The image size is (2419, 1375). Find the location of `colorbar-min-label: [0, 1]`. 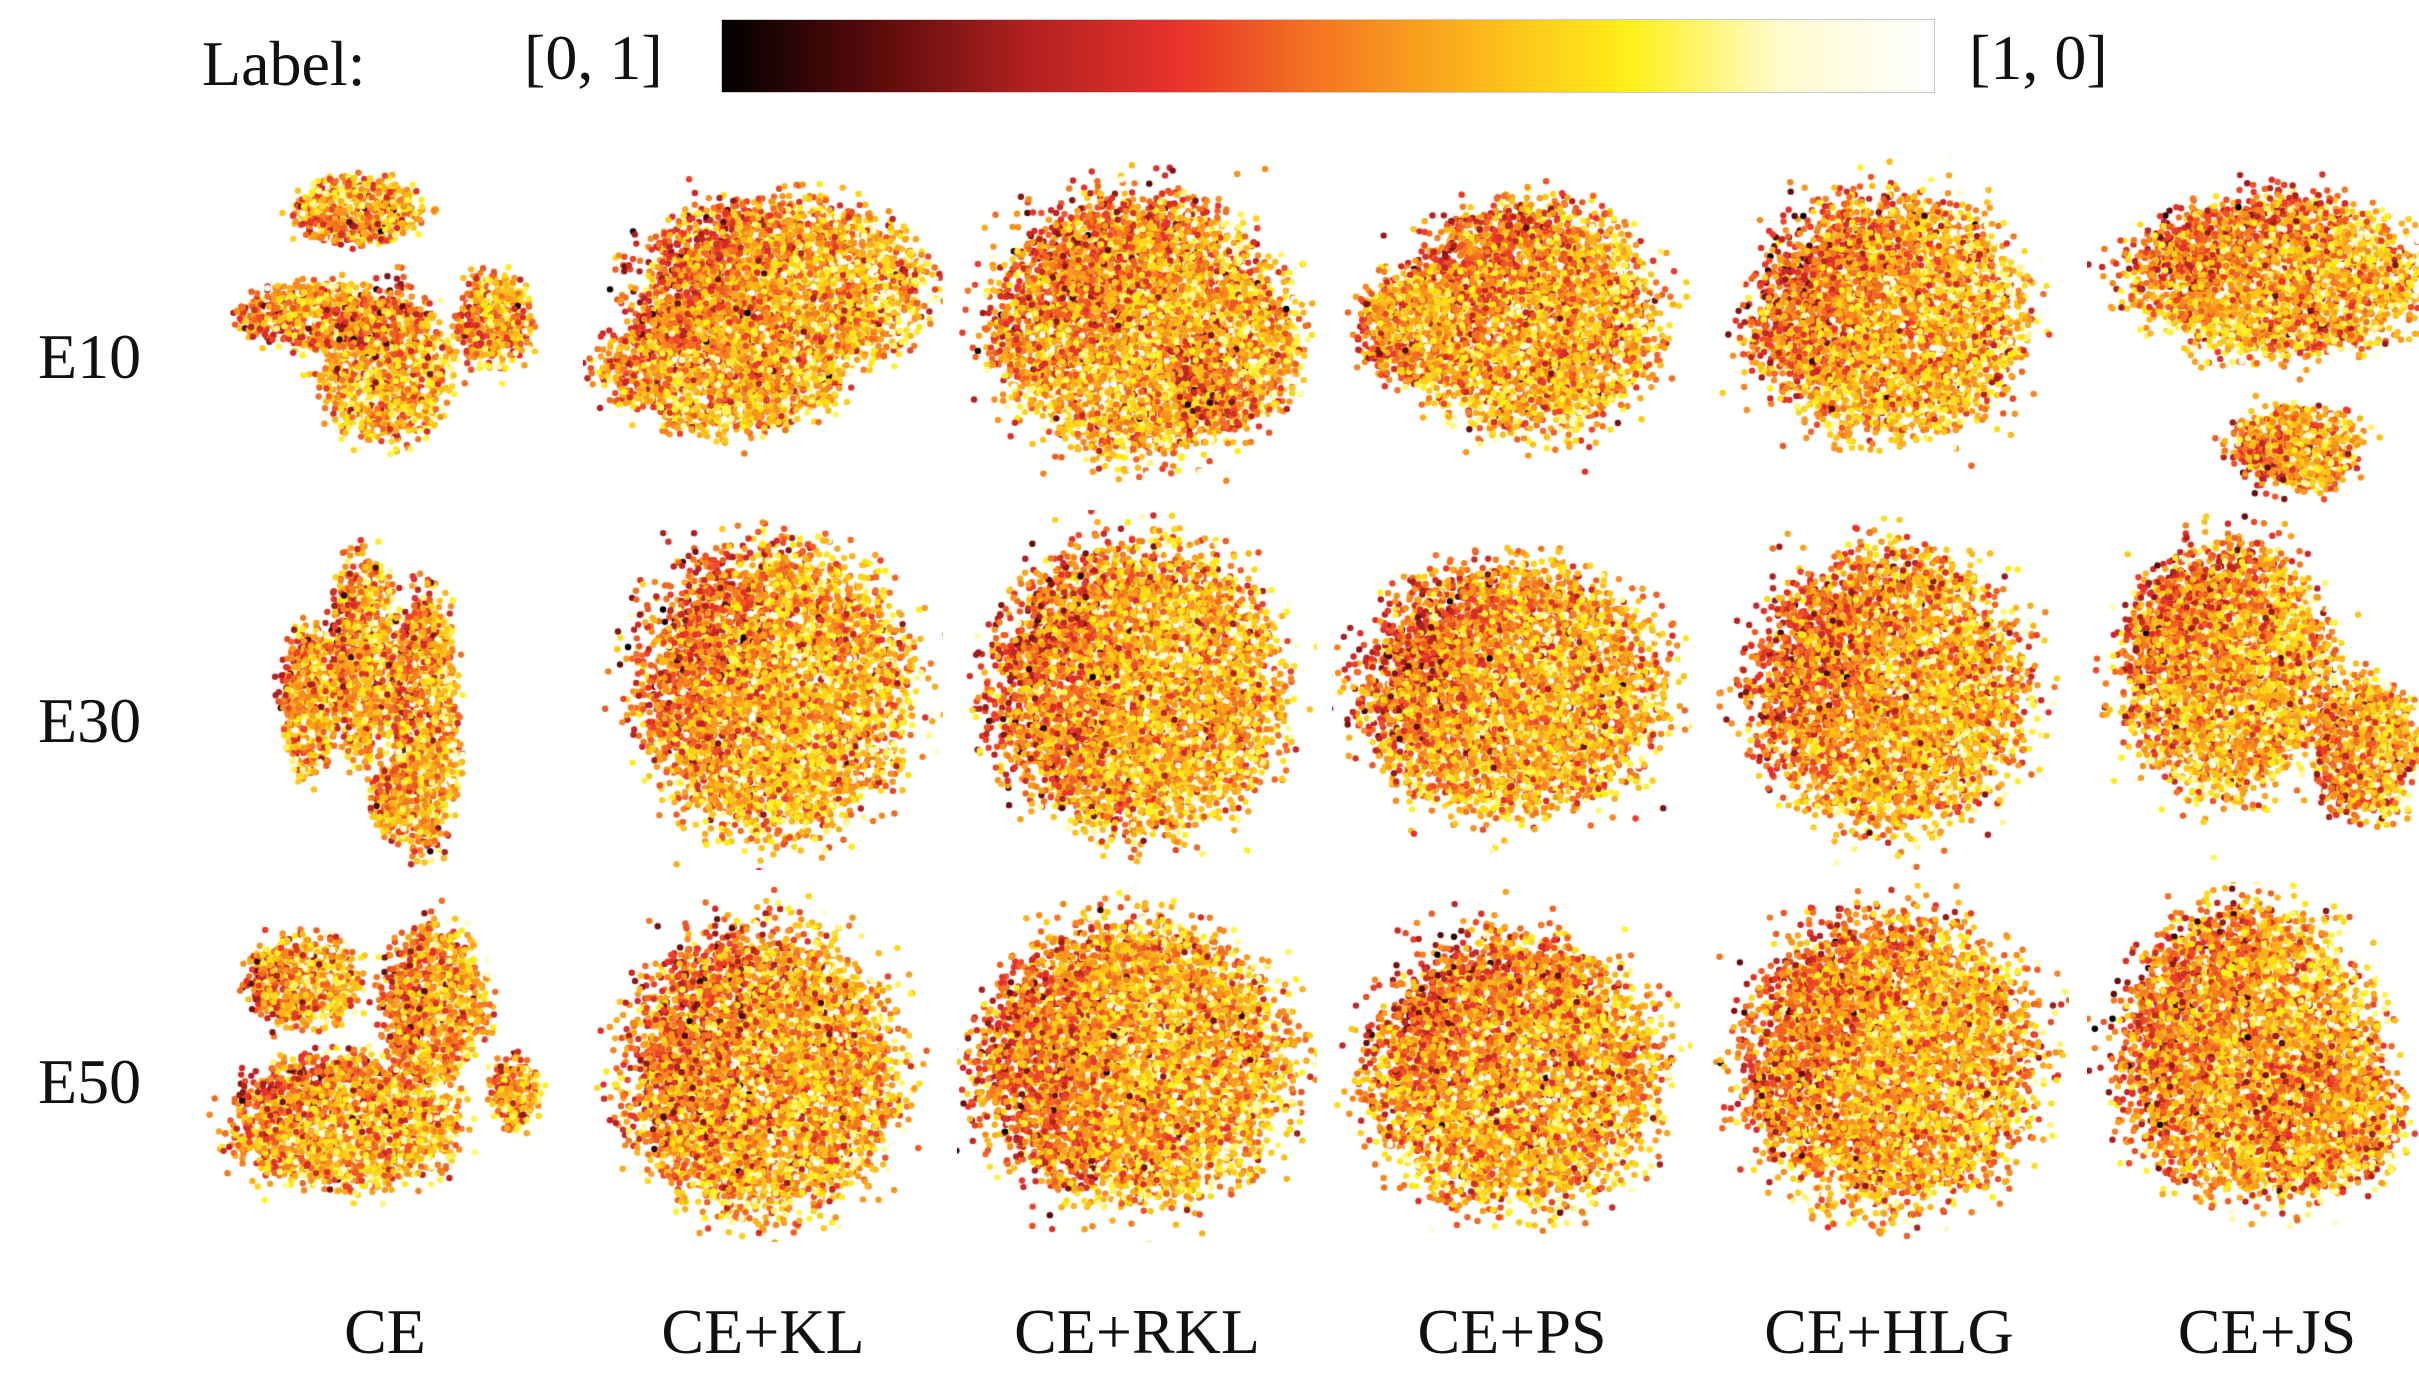

colorbar-min-label: [0, 1] is located at coordinates (593, 57).